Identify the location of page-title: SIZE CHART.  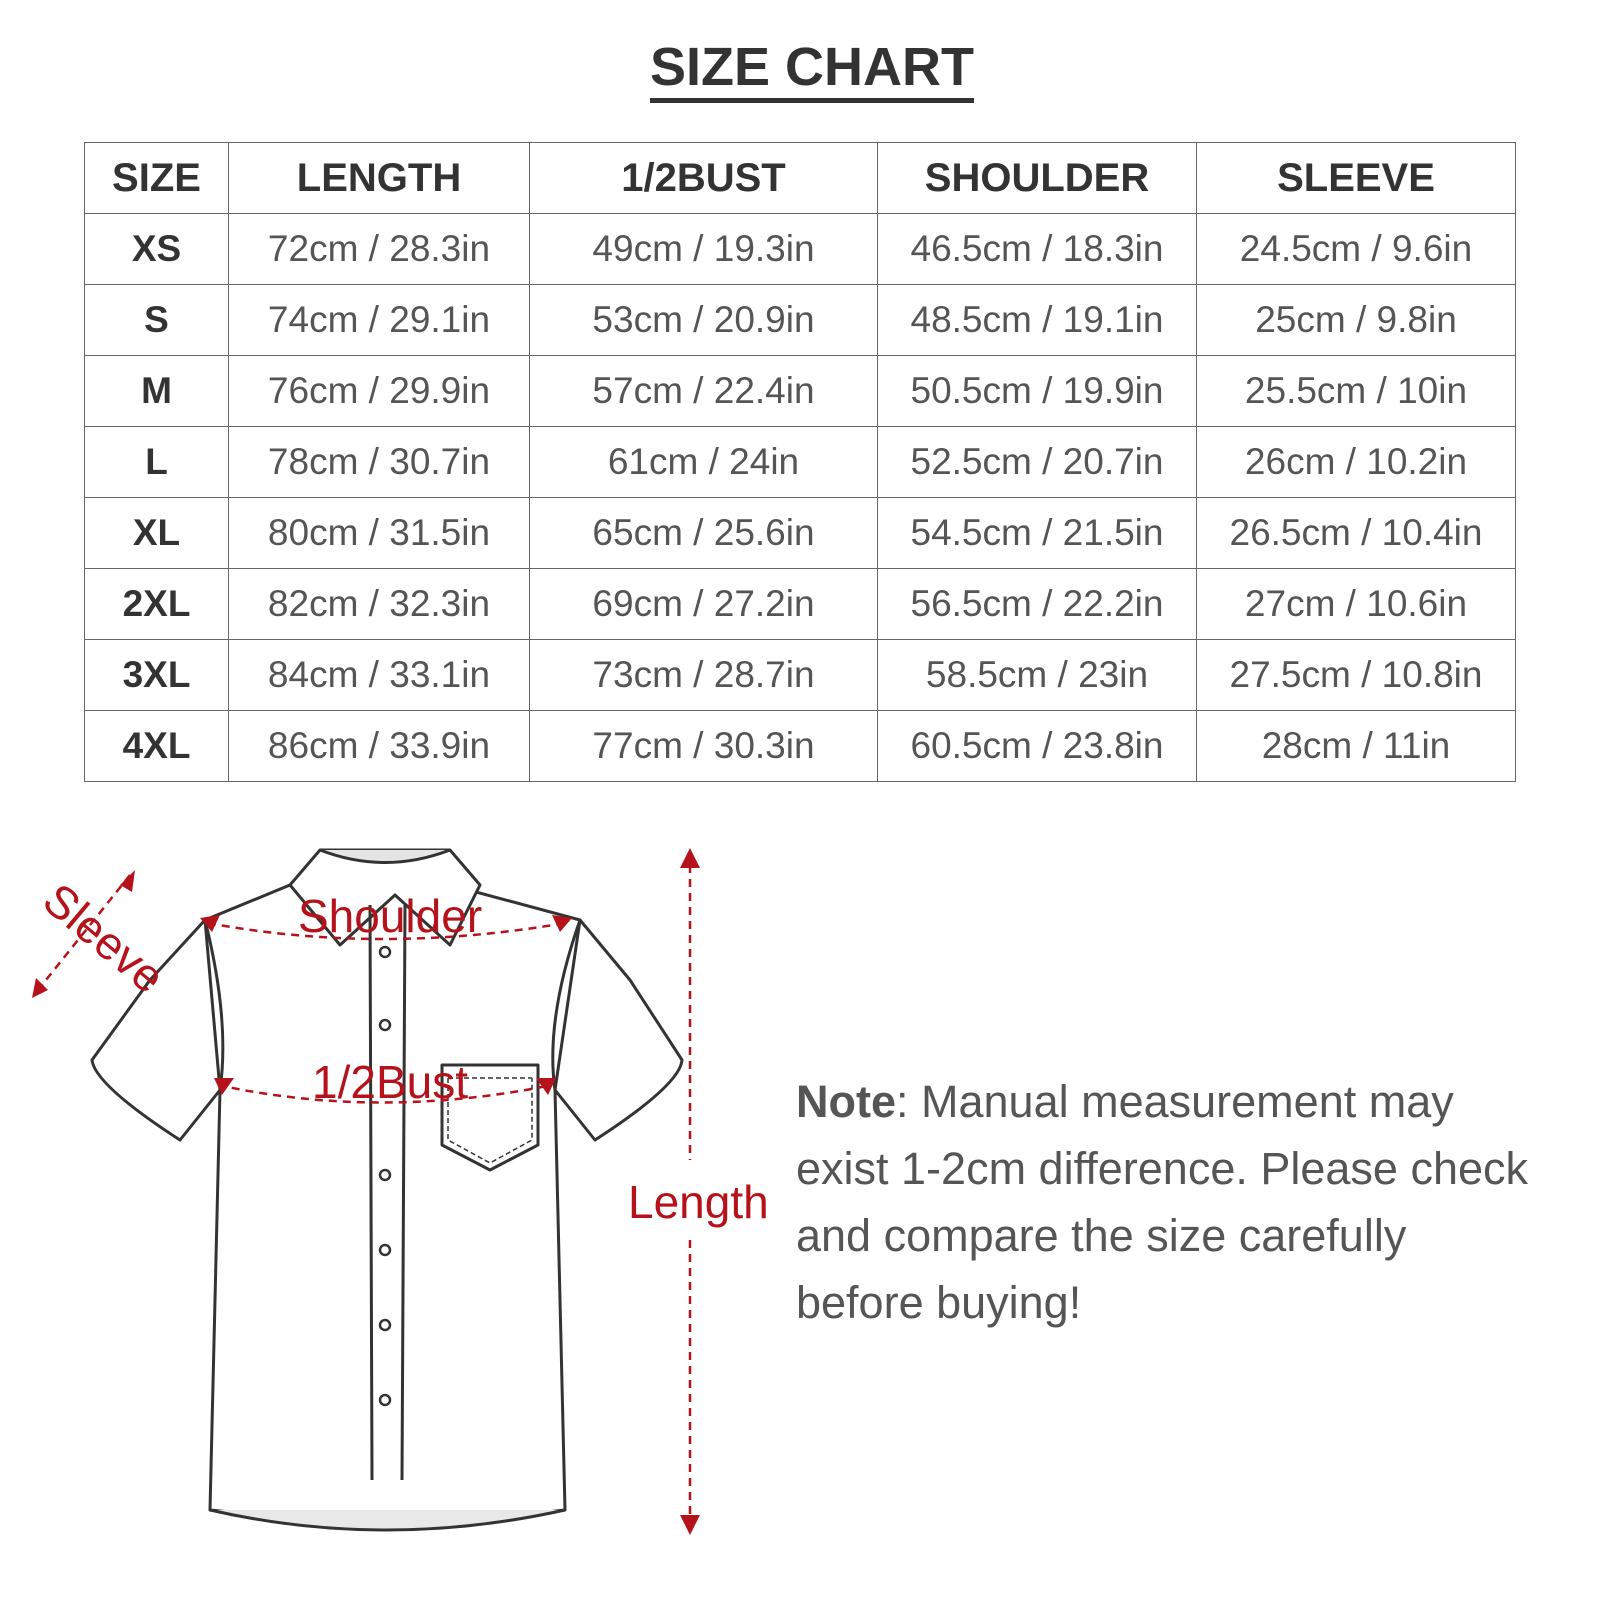
(800, 69).